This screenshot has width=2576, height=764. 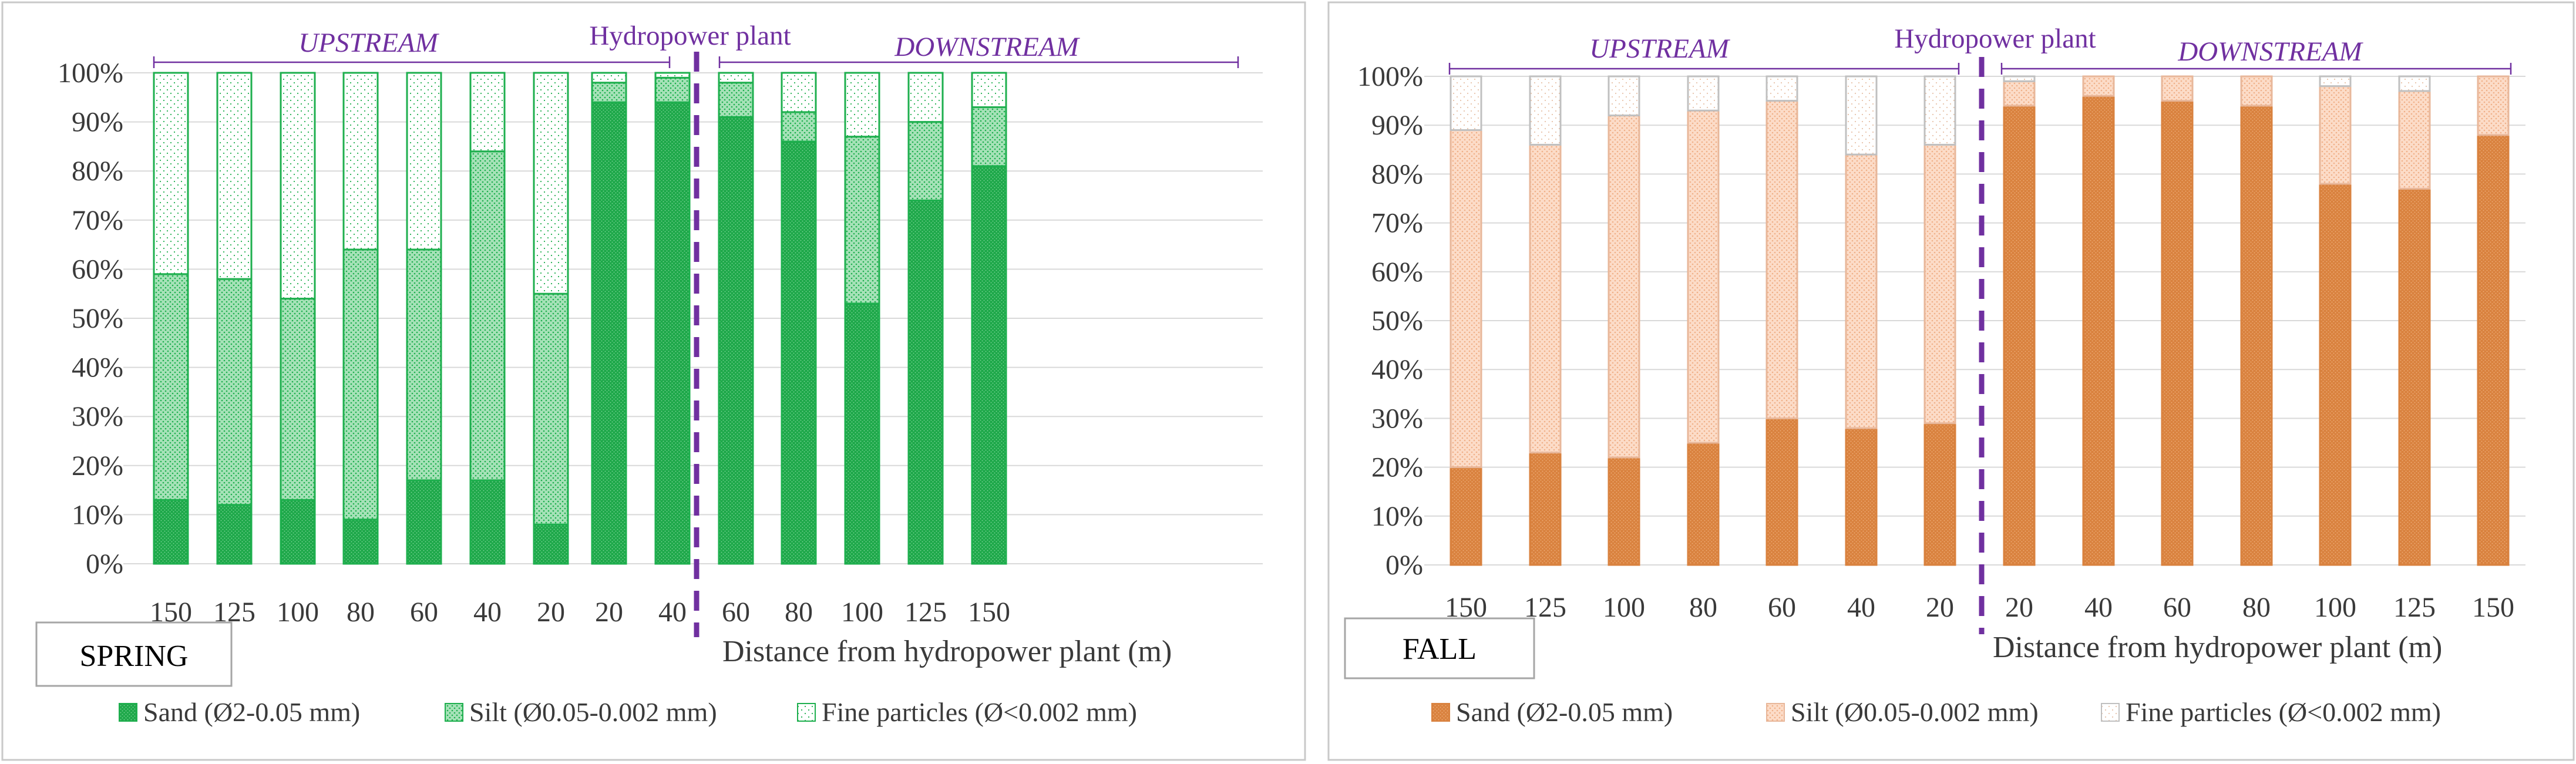 What do you see at coordinates (736, 78) in the screenshot?
I see `spring-bar-downstream-60-fine` at bounding box center [736, 78].